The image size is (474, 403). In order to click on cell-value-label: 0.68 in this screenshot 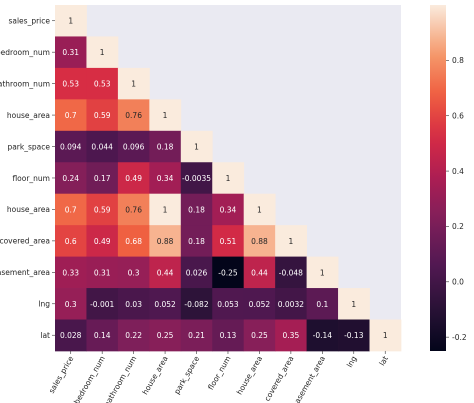, I will do `click(133, 241)`.